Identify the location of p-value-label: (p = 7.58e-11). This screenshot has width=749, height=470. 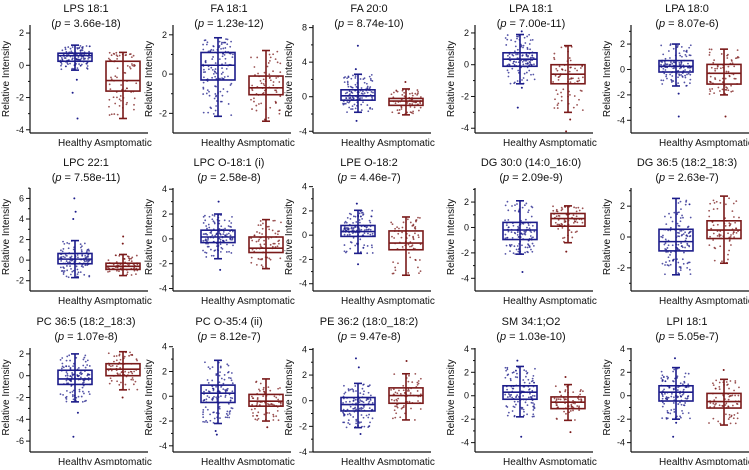
(86, 178).